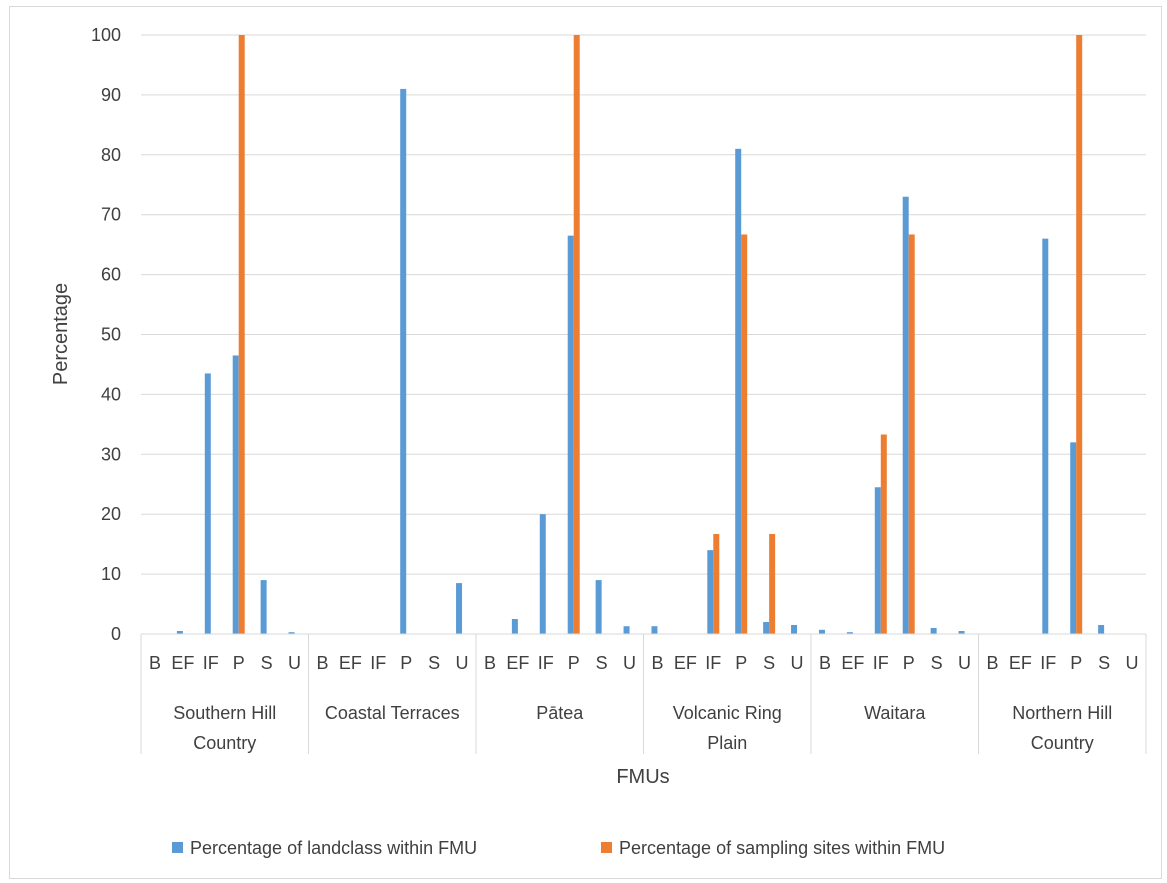  What do you see at coordinates (111, 335) in the screenshot?
I see `y-tick-label-50: 50` at bounding box center [111, 335].